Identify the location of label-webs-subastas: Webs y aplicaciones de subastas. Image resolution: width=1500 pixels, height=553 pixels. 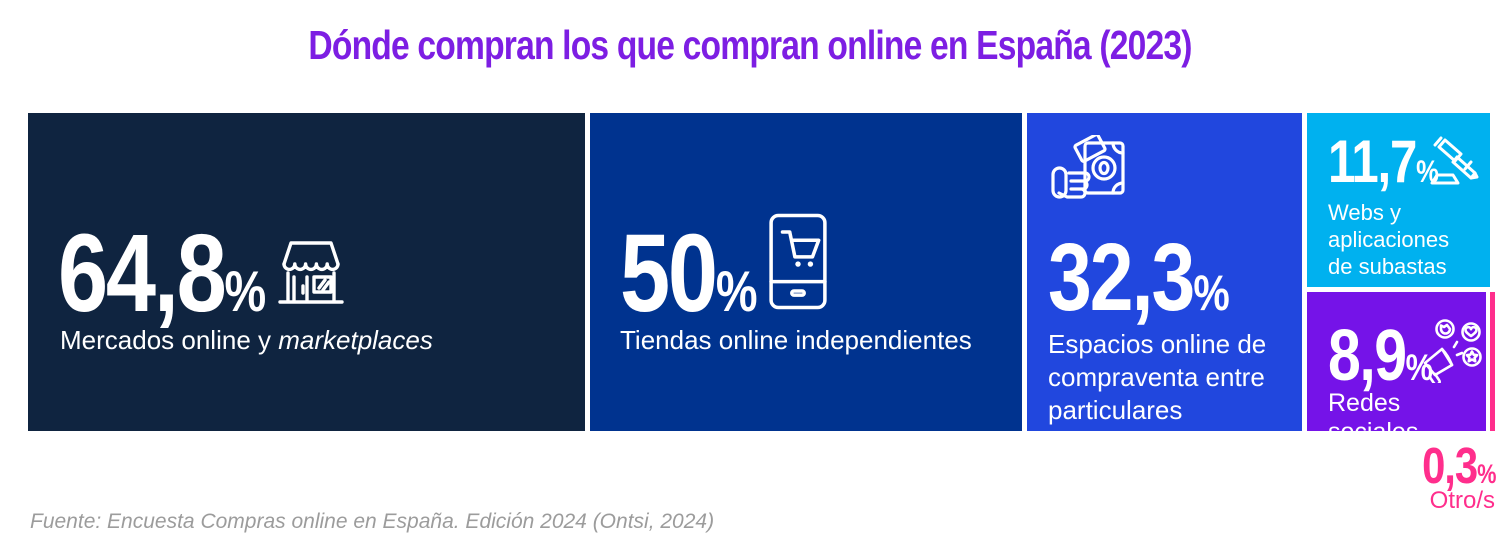
(1389, 239).